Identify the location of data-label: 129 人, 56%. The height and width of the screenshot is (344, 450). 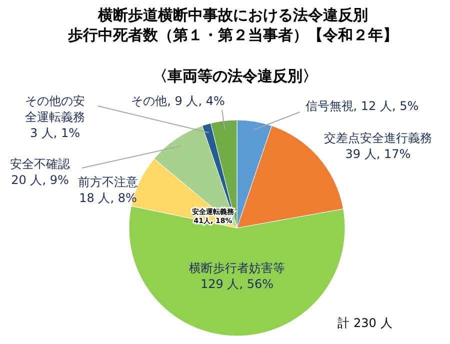
(237, 284).